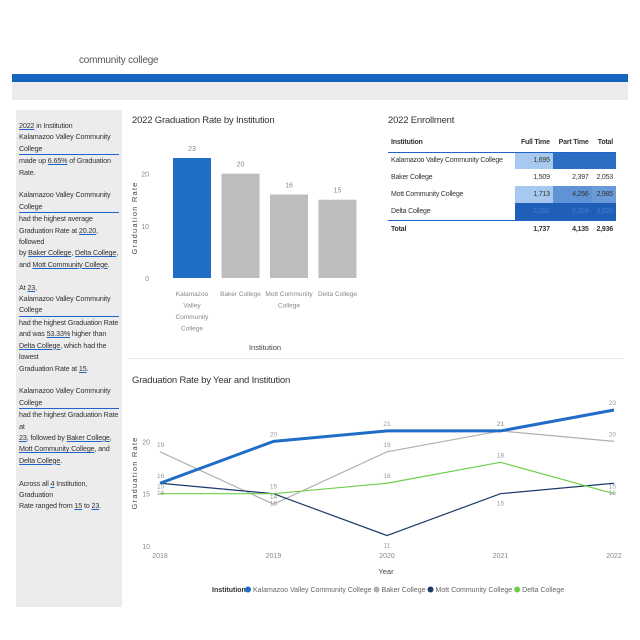  I want to click on institution-cell: Kalamazoo Valley Community College, so click(447, 161).